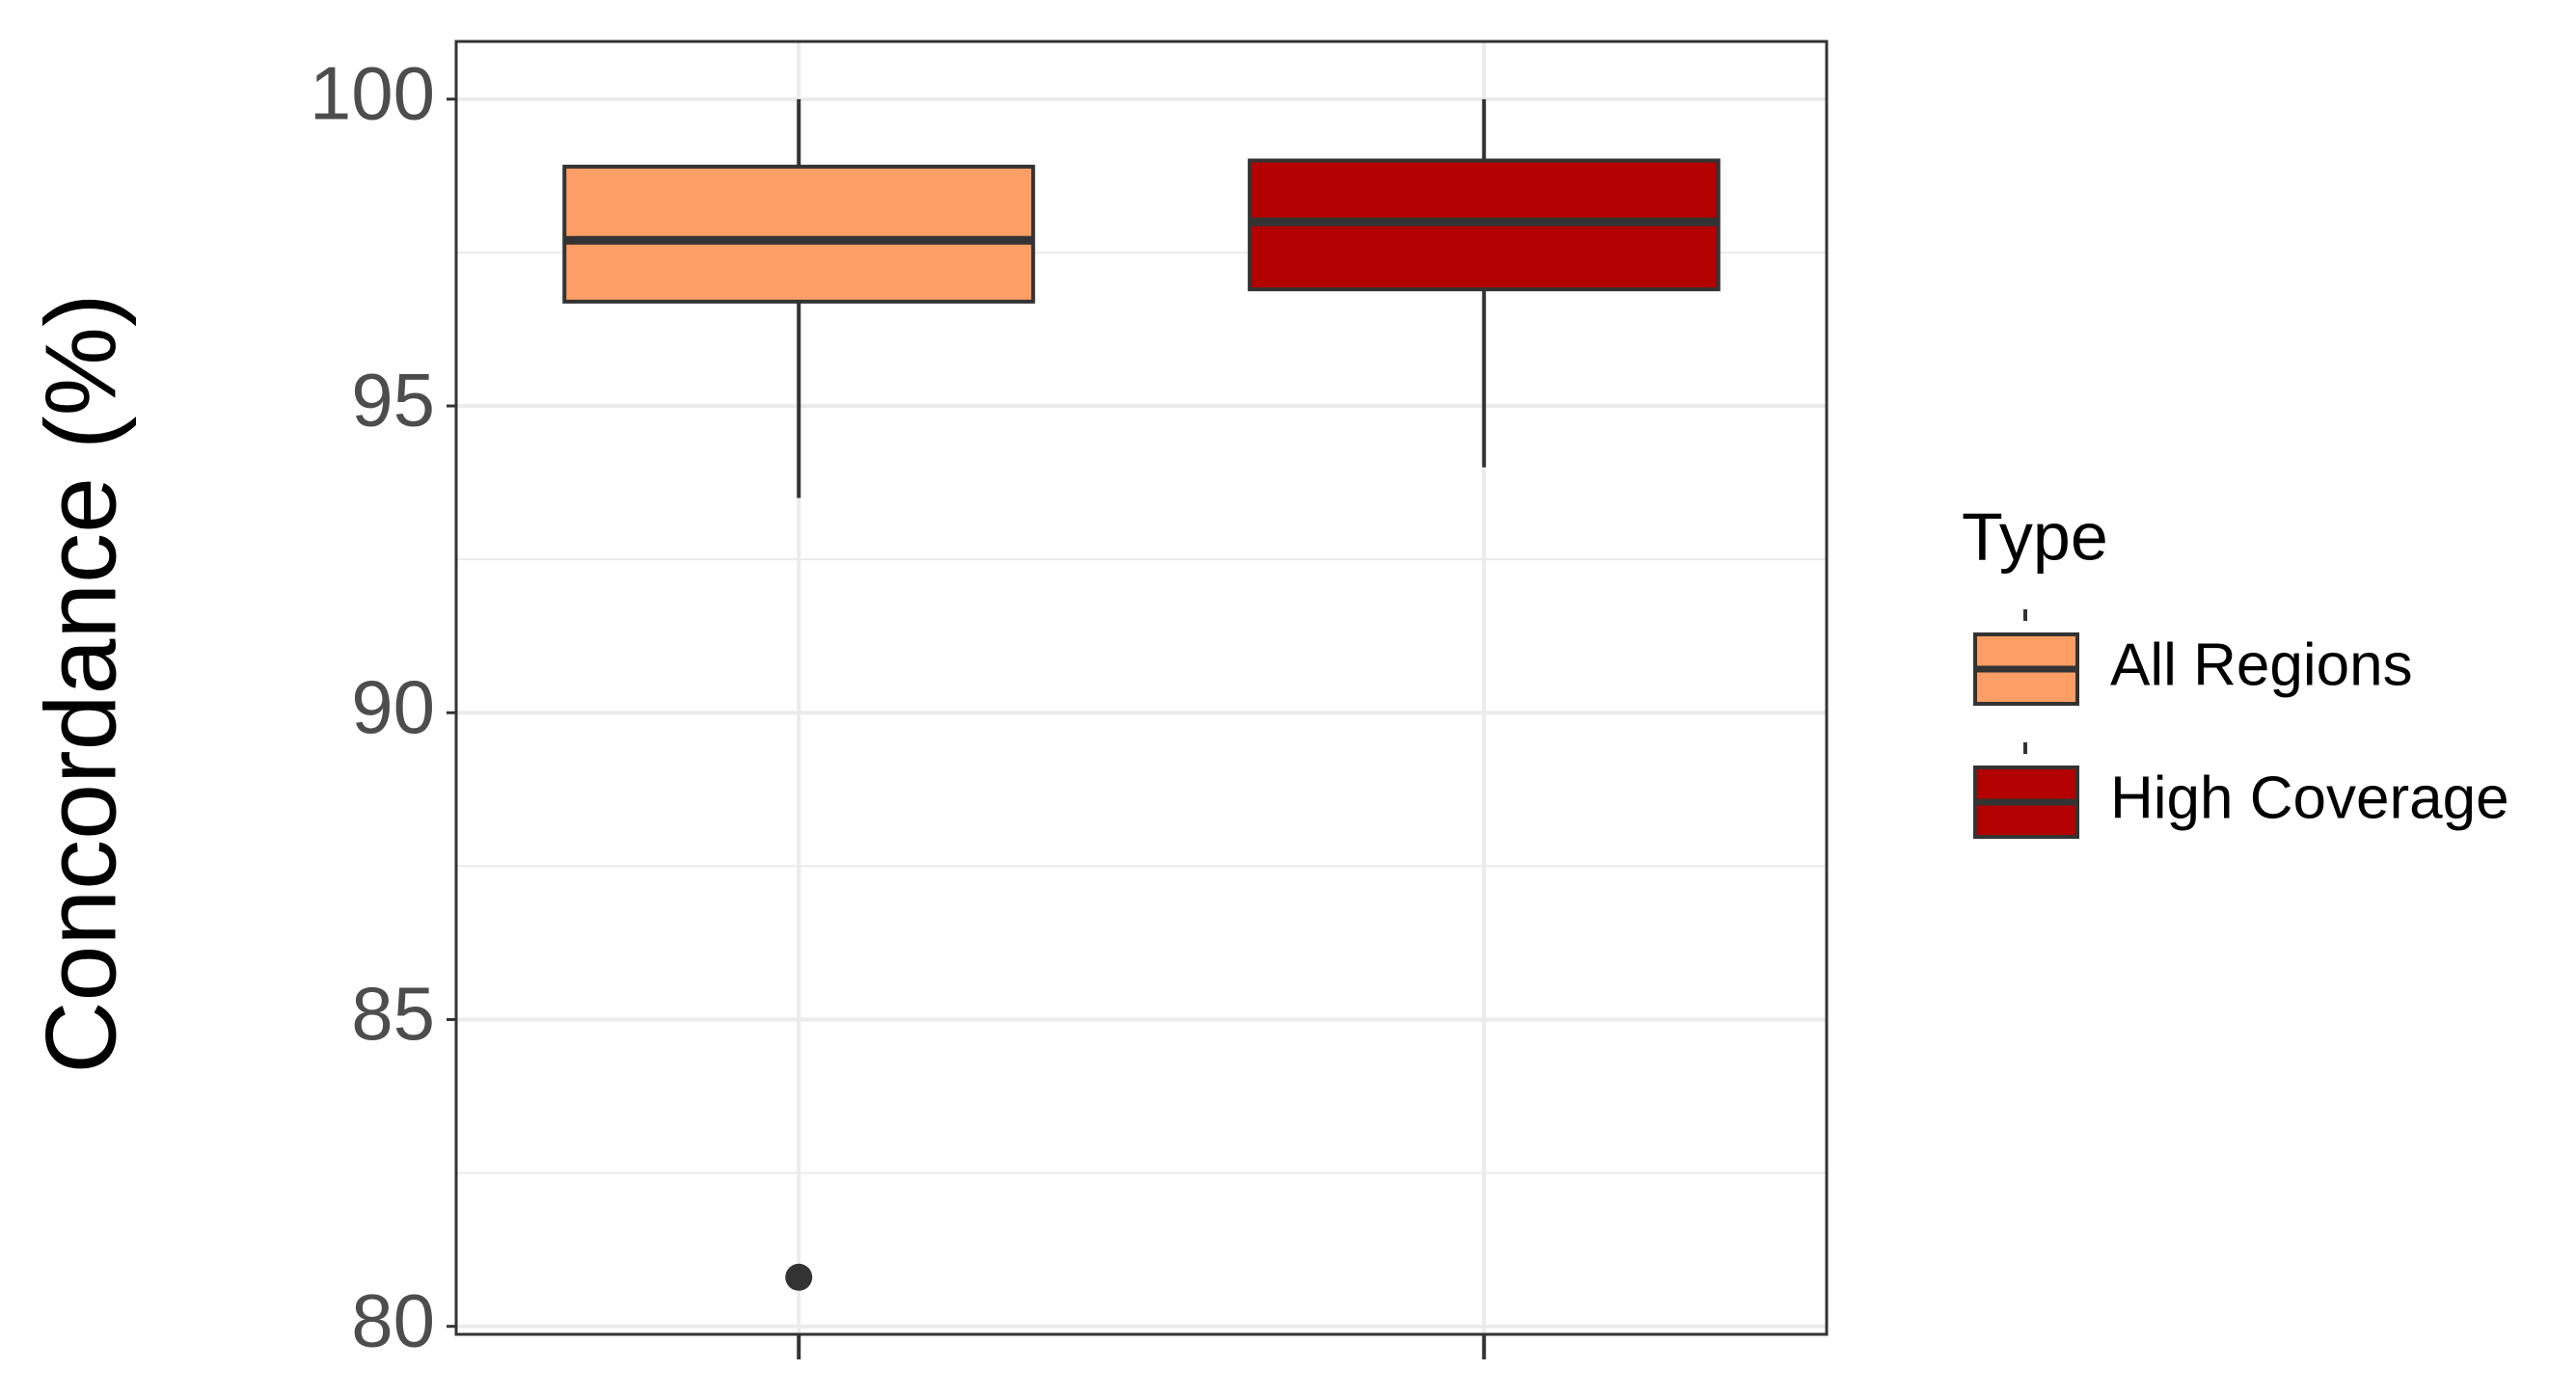 The image size is (2576, 1397). What do you see at coordinates (2309, 798) in the screenshot?
I see `legend-label: High Coverage` at bounding box center [2309, 798].